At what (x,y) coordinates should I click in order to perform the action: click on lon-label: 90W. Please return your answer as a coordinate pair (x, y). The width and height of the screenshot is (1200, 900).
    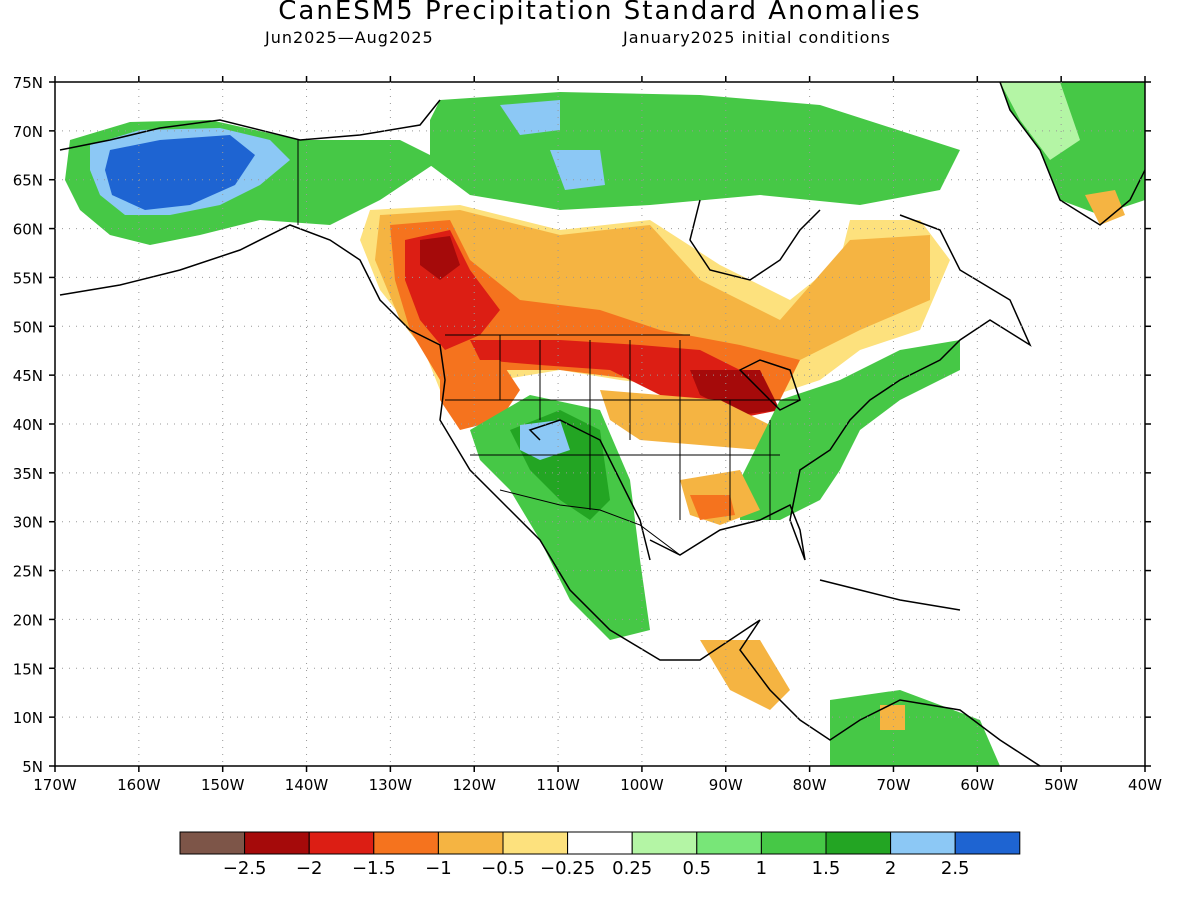
    Looking at the image, I should click on (726, 785).